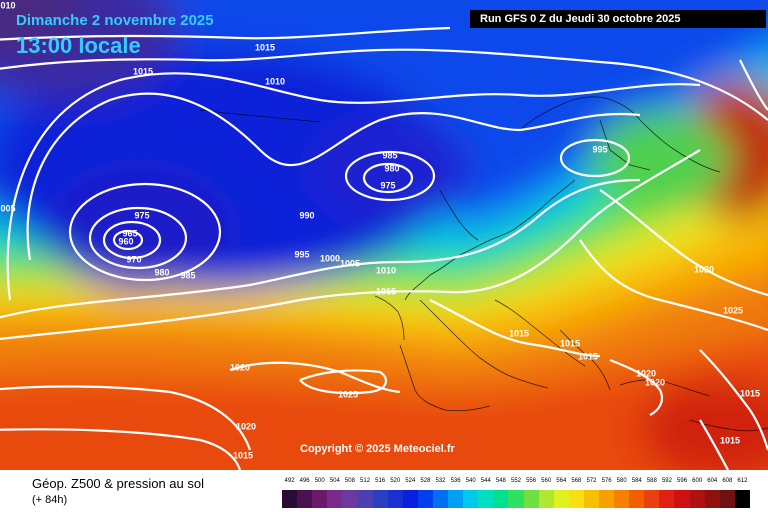  I want to click on legend-label: 556, so click(531, 481).